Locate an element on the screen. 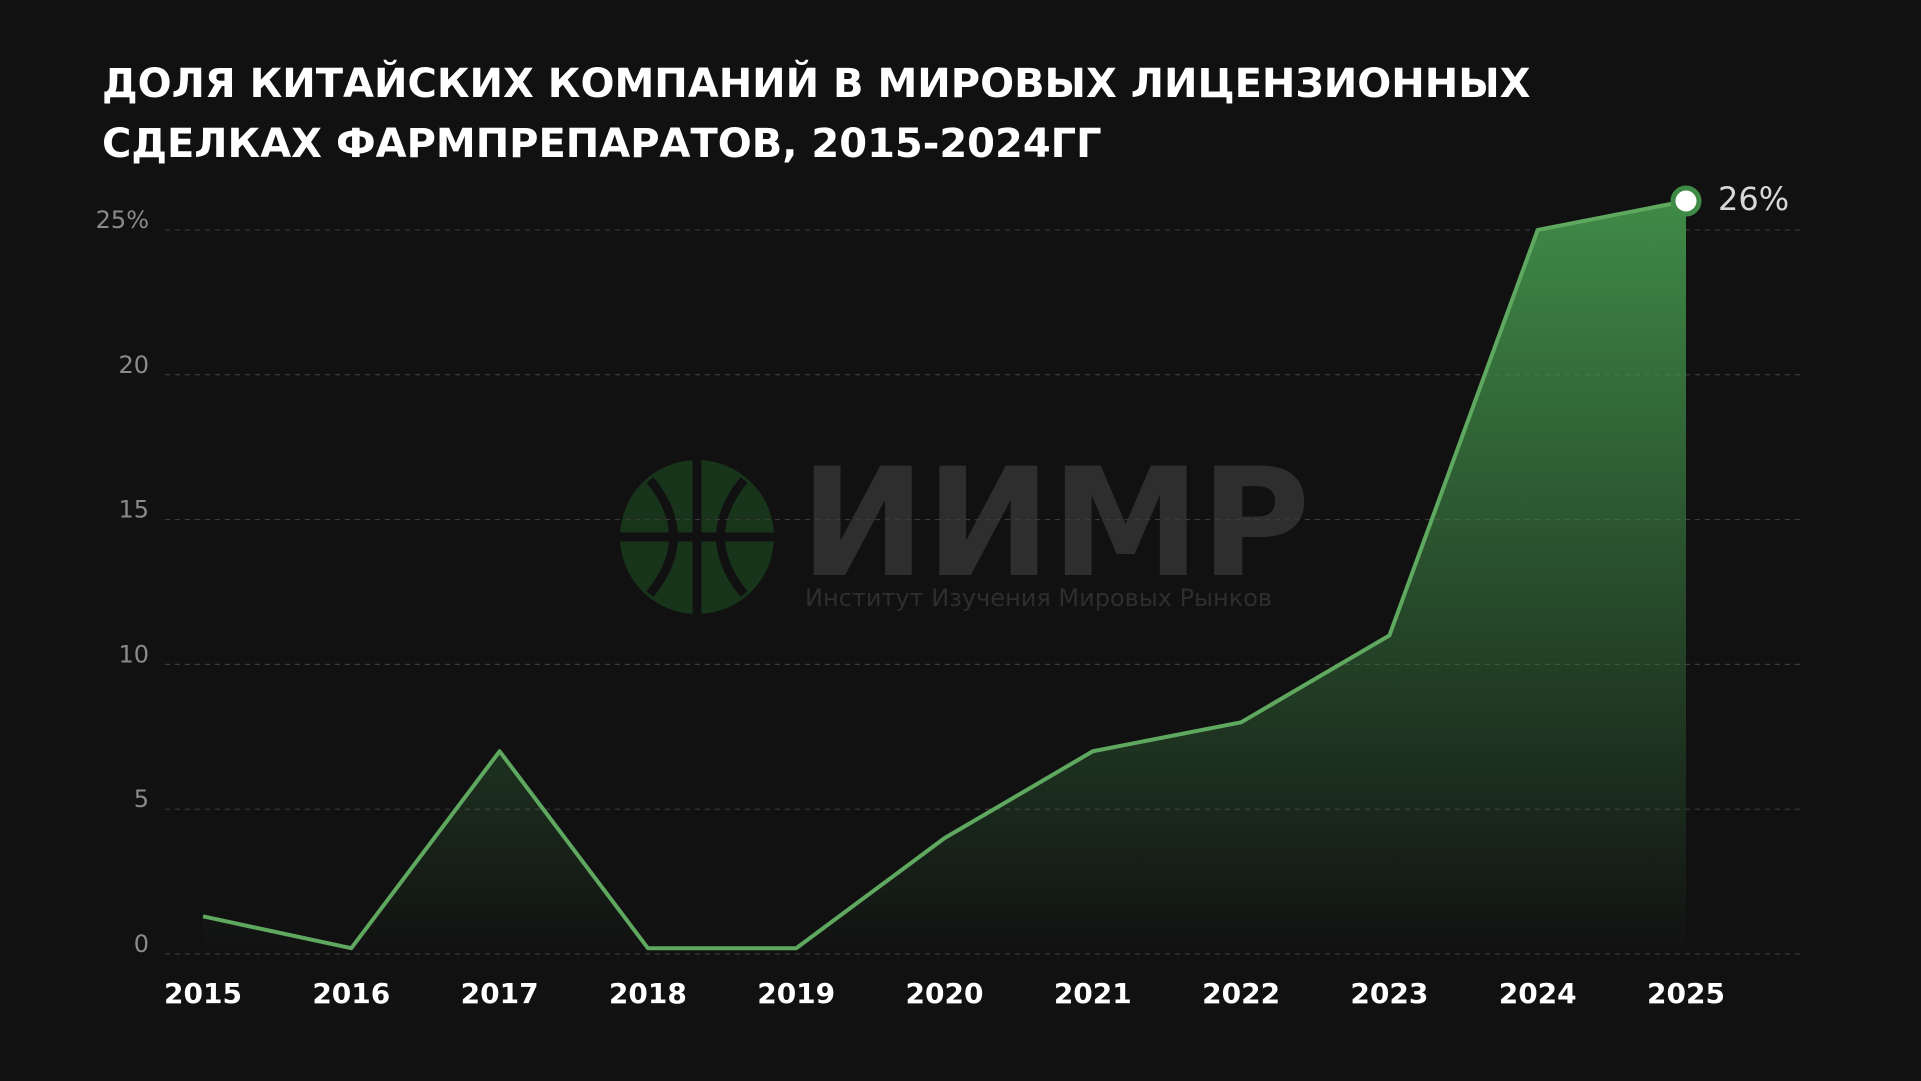  x-tick-label: 2016 is located at coordinates (351, 993).